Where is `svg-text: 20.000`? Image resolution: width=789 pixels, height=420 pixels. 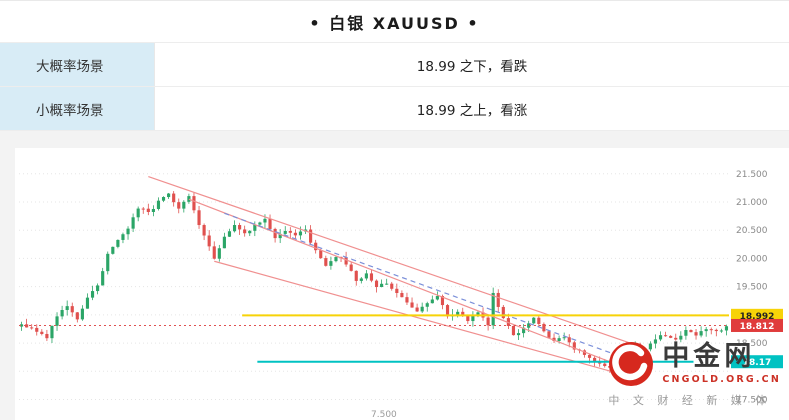 svg-text: 20.000 is located at coordinates (752, 259).